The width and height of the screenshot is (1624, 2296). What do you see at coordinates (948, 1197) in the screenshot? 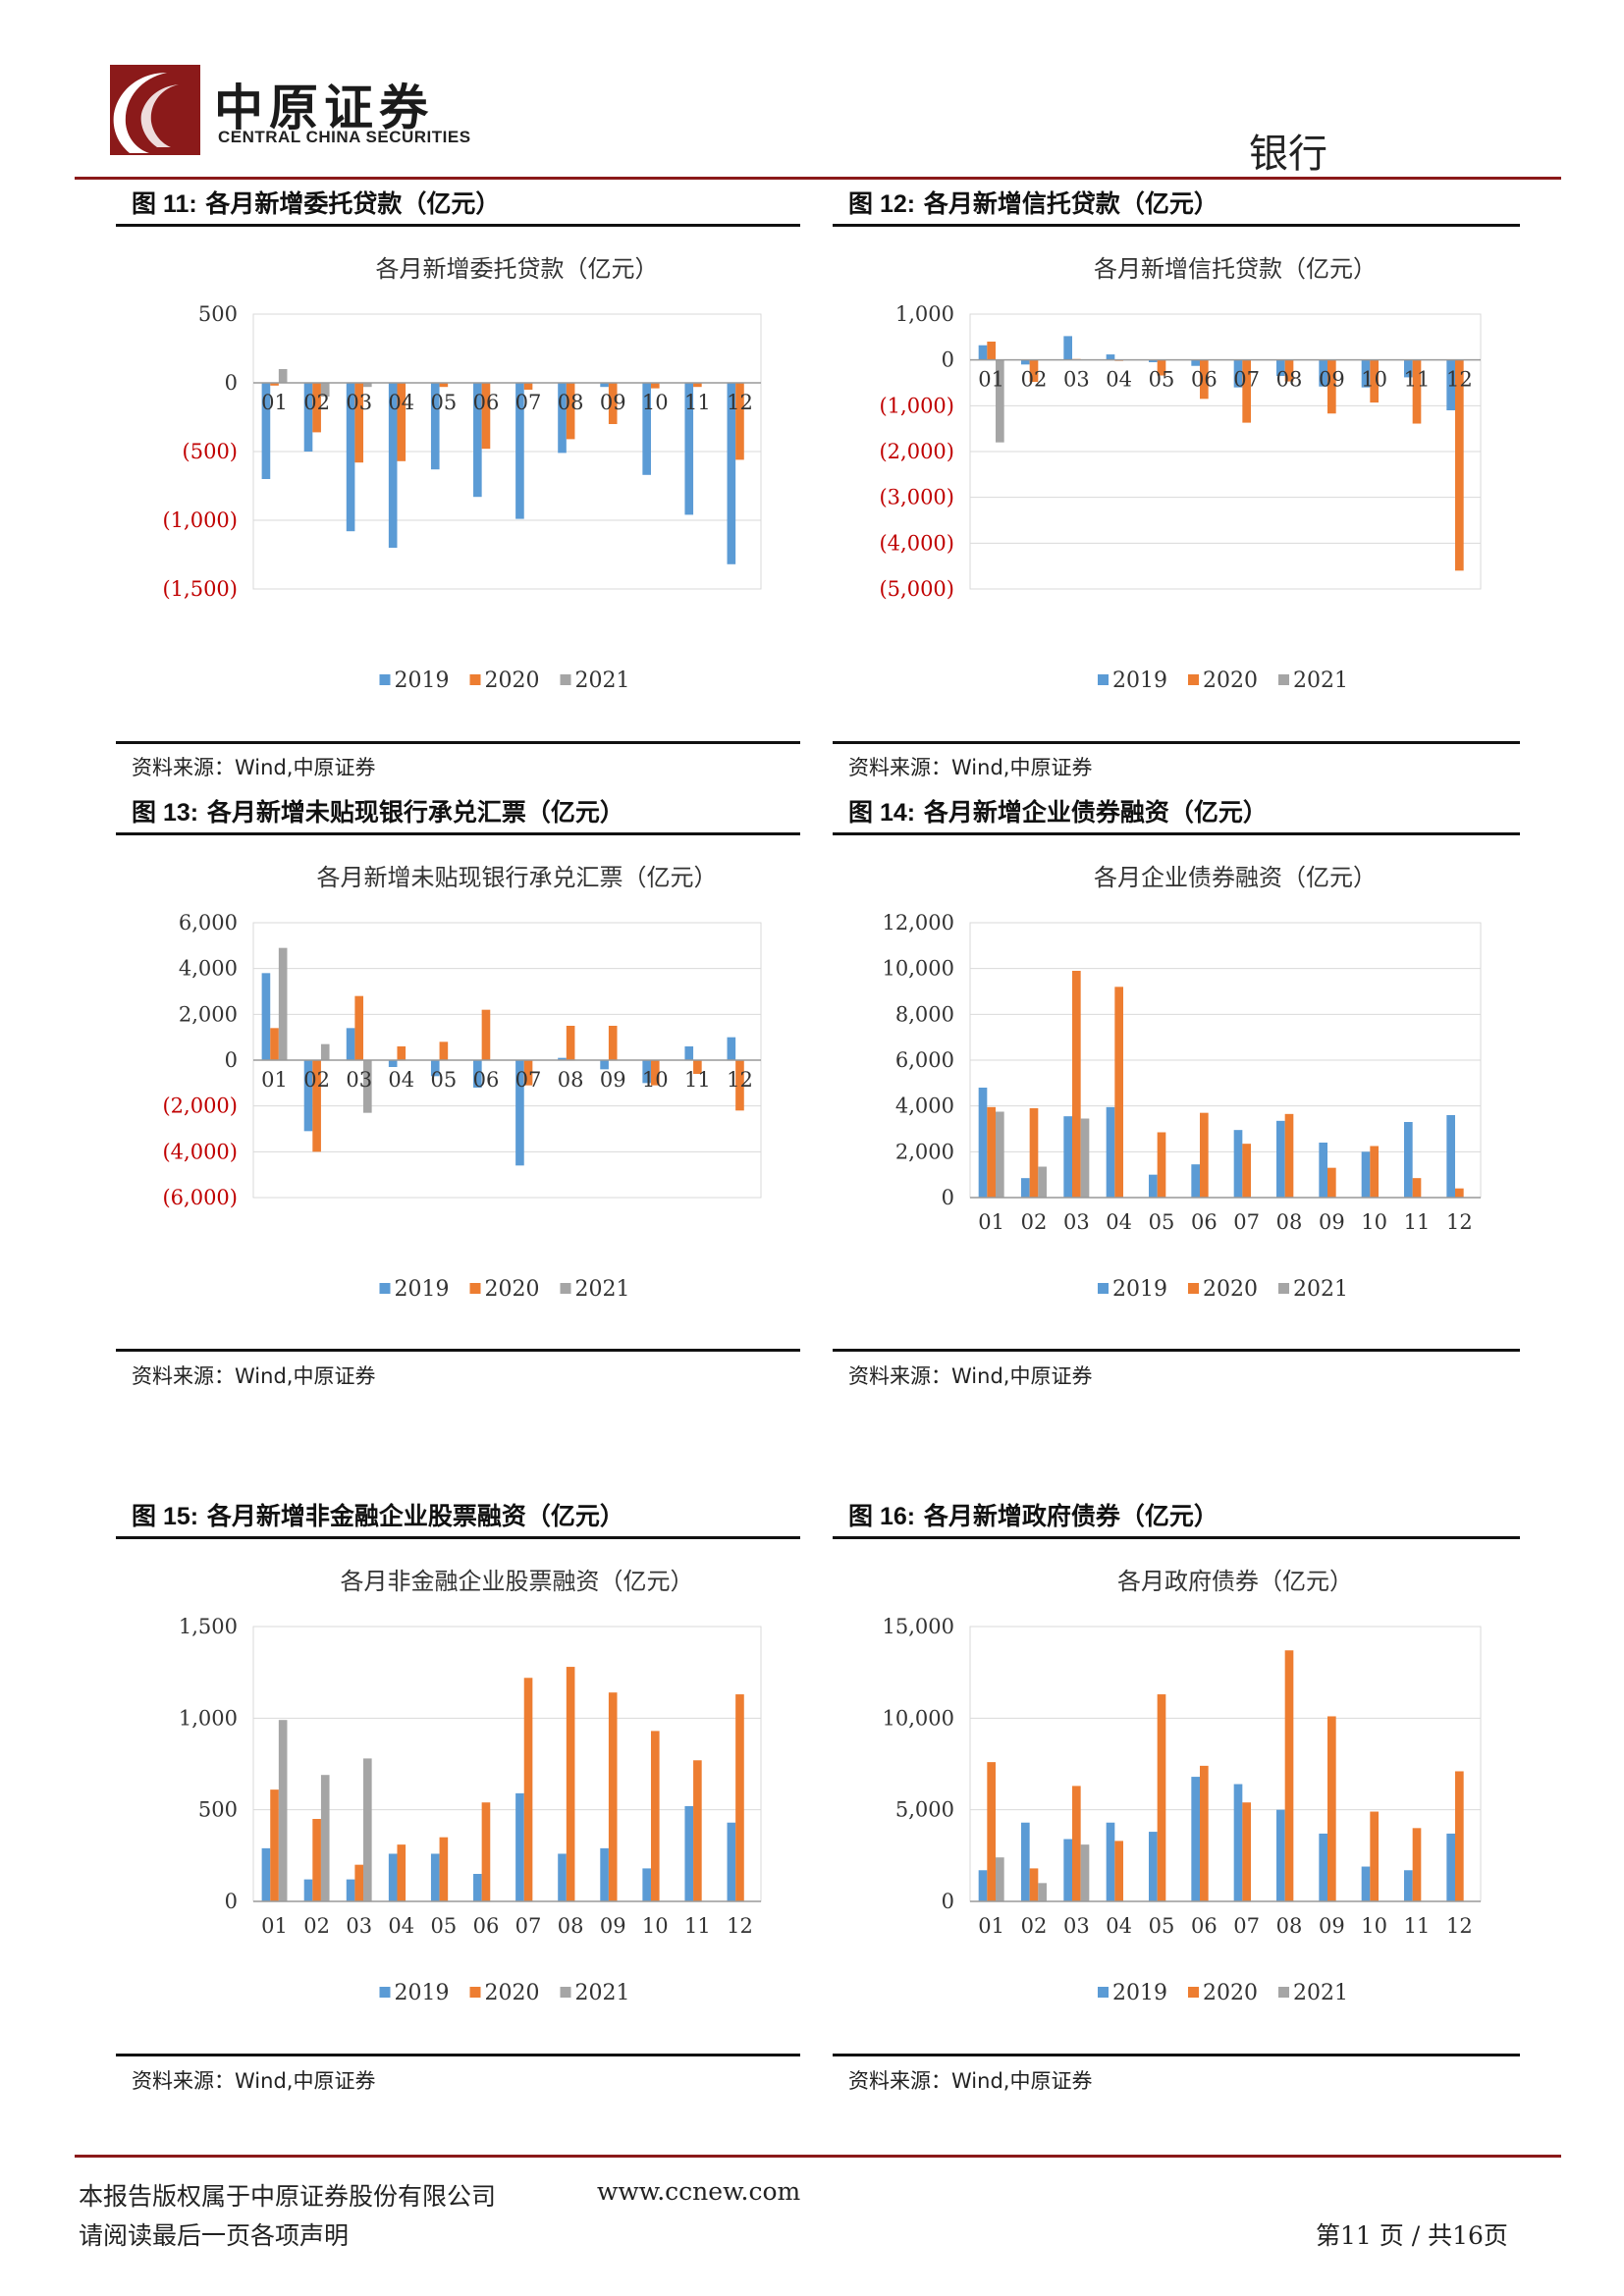
I see `y-tick-label: 0` at bounding box center [948, 1197].